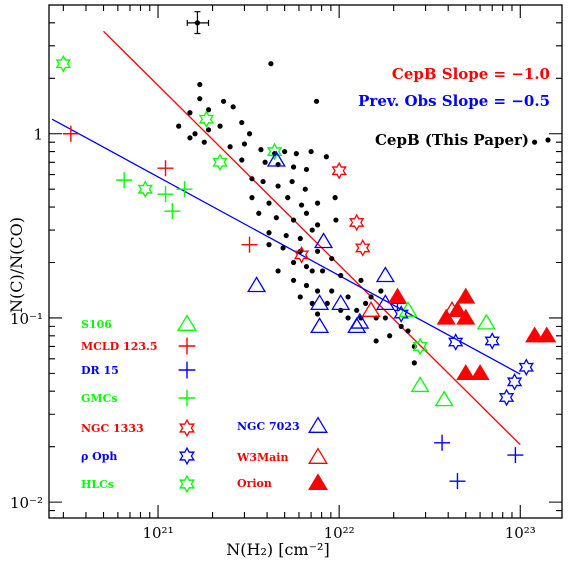  I want to click on x-tick-label-1: 10²², so click(339, 533).